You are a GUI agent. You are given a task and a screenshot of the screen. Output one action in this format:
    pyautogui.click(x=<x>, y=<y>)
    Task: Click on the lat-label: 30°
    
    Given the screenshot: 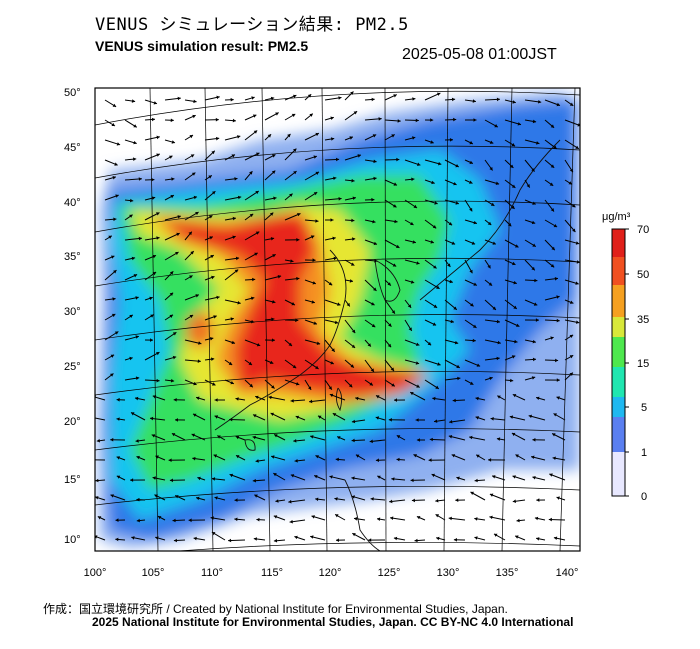 What is the action you would take?
    pyautogui.click(x=72, y=312)
    